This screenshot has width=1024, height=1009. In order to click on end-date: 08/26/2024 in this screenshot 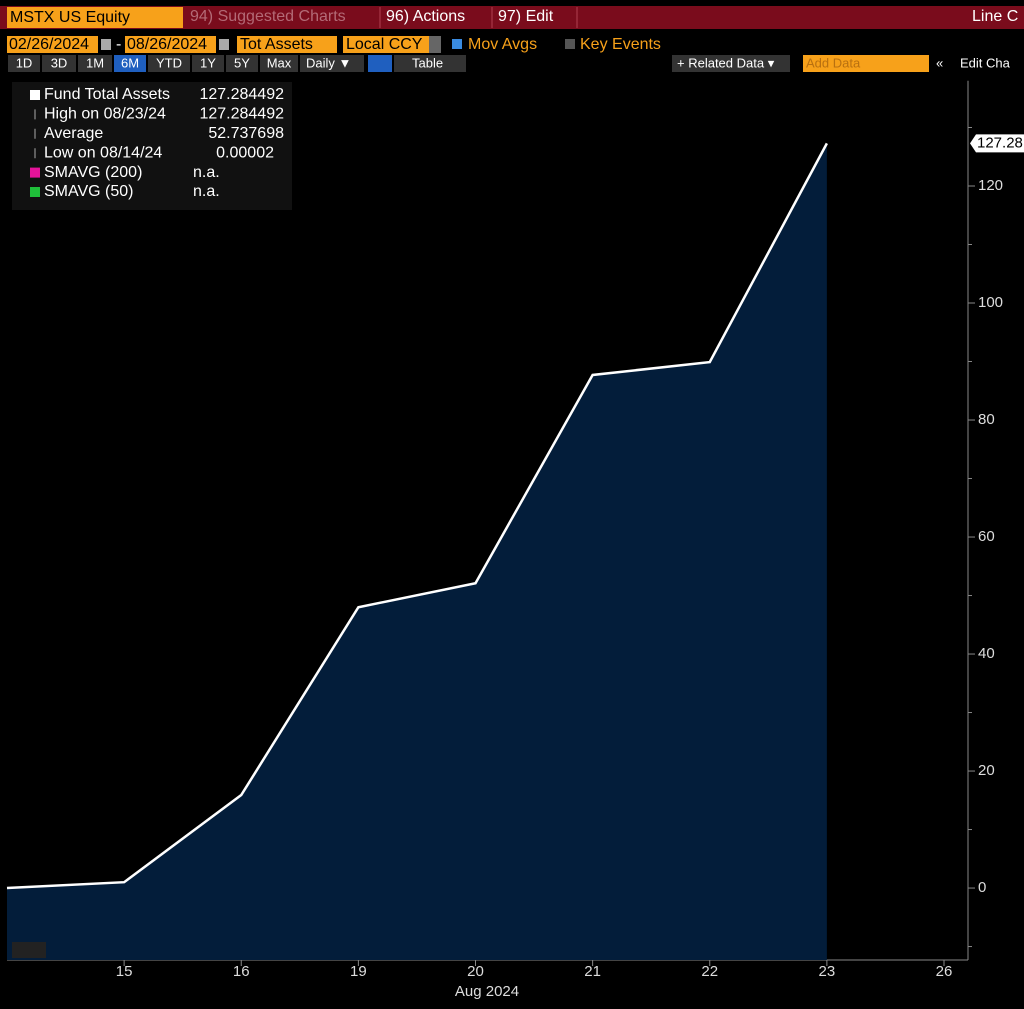, I will do `click(167, 44)`.